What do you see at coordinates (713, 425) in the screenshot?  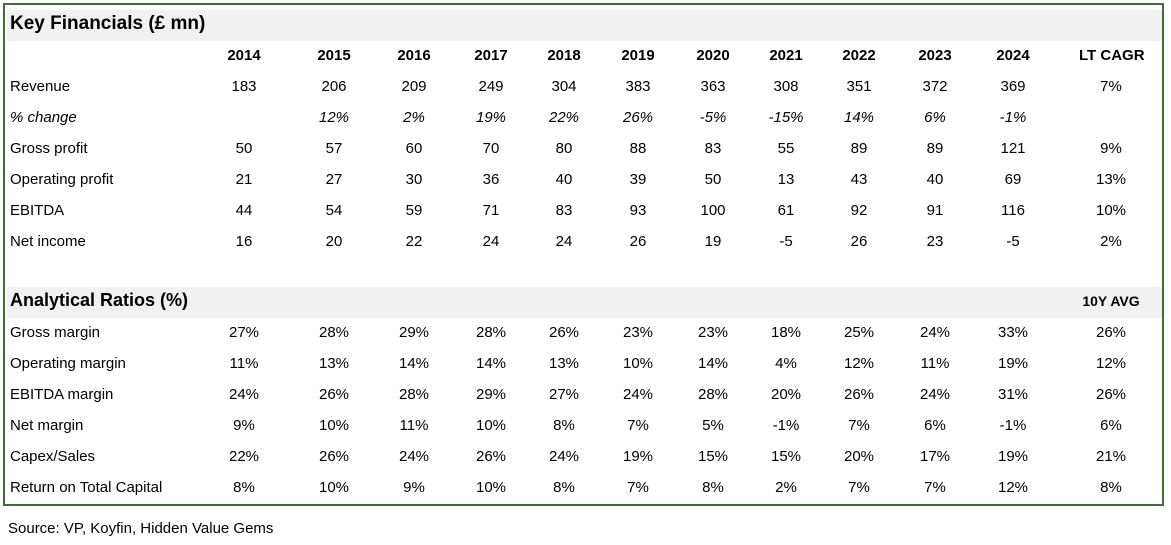 I see `table-cell: 5%` at bounding box center [713, 425].